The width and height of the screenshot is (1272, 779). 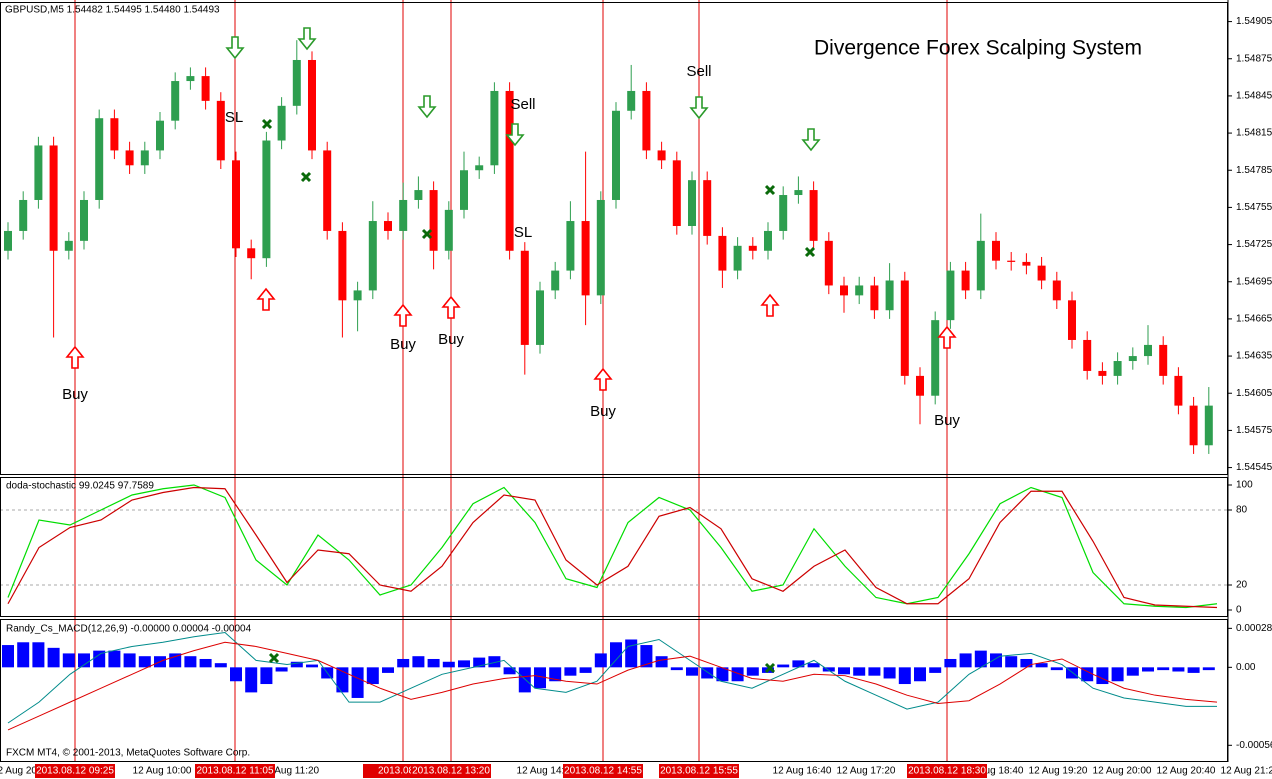 I want to click on y-tick-label: 0.00, so click(x=1246, y=667).